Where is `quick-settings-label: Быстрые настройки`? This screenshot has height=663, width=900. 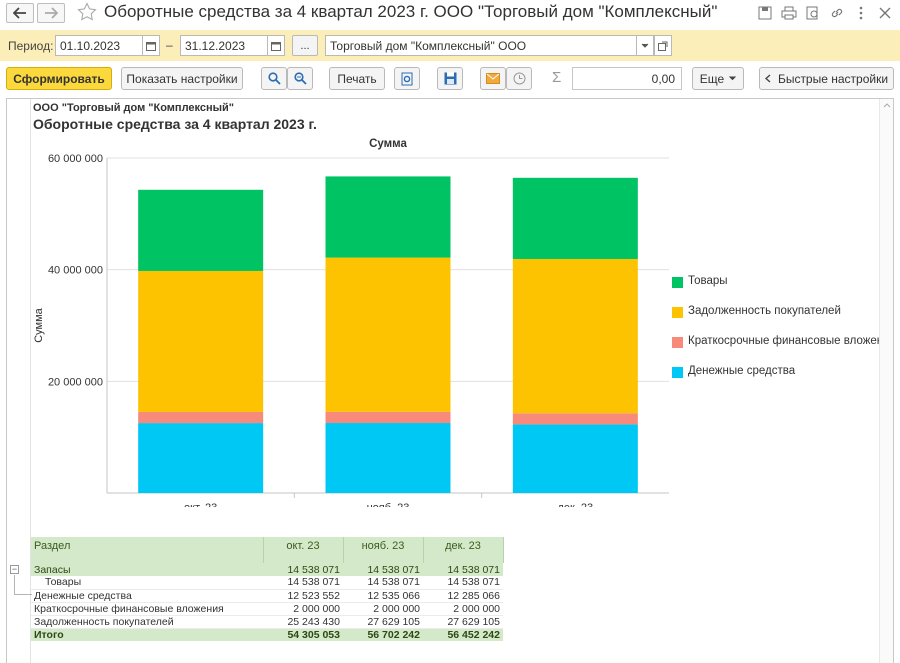 quick-settings-label: Быстрые настройки is located at coordinates (833, 78).